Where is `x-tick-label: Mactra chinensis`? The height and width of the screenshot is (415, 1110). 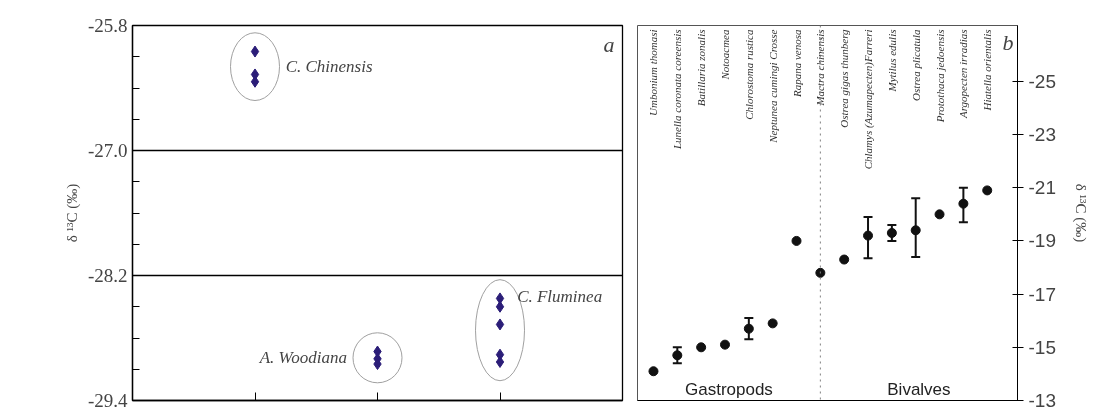
x-tick-label: Mactra chinensis is located at coordinates (820, 68).